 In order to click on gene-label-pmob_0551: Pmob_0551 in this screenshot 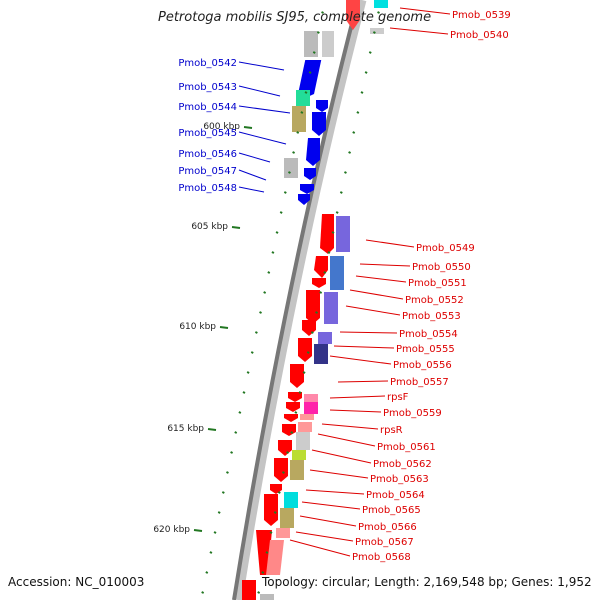, I will do `click(437, 283)`.